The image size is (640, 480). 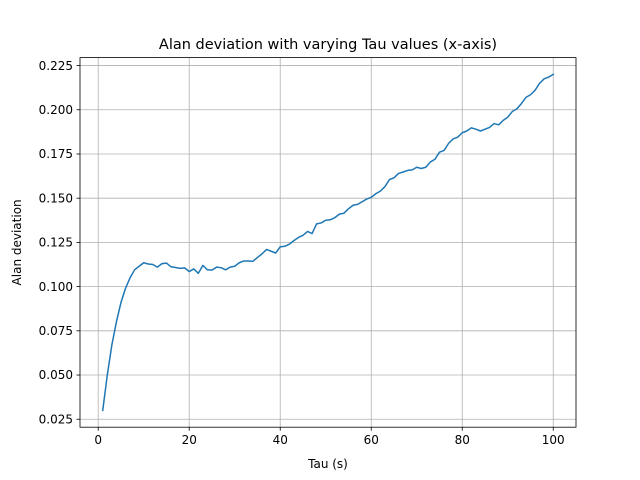 What do you see at coordinates (56, 243) in the screenshot?
I see `y-tick-label: 0.125` at bounding box center [56, 243].